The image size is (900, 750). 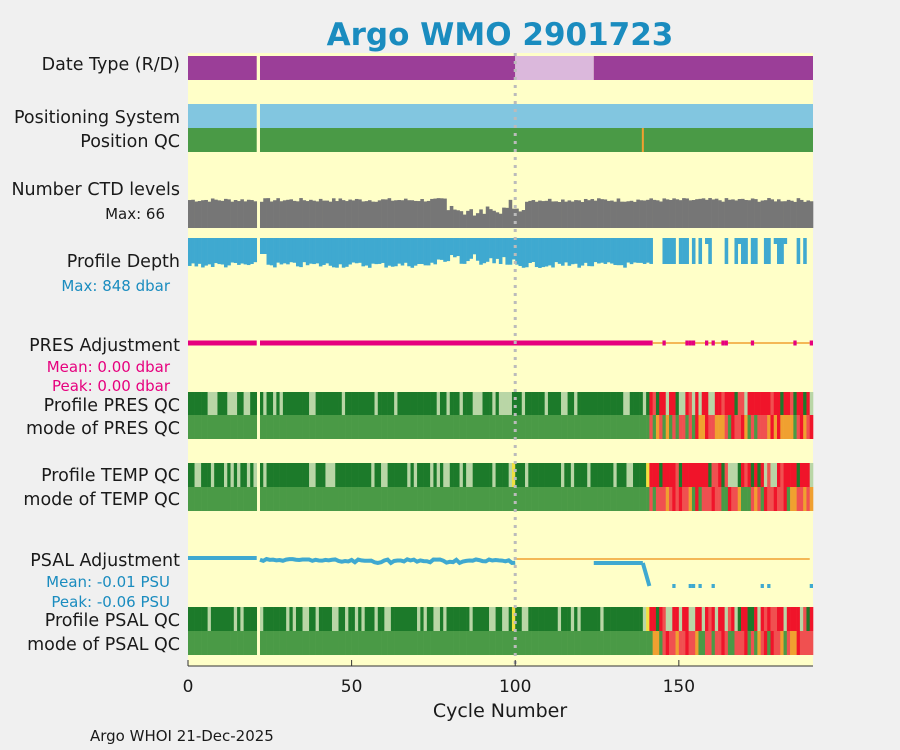 What do you see at coordinates (703, 68) in the screenshot?
I see `date-type-segment` at bounding box center [703, 68].